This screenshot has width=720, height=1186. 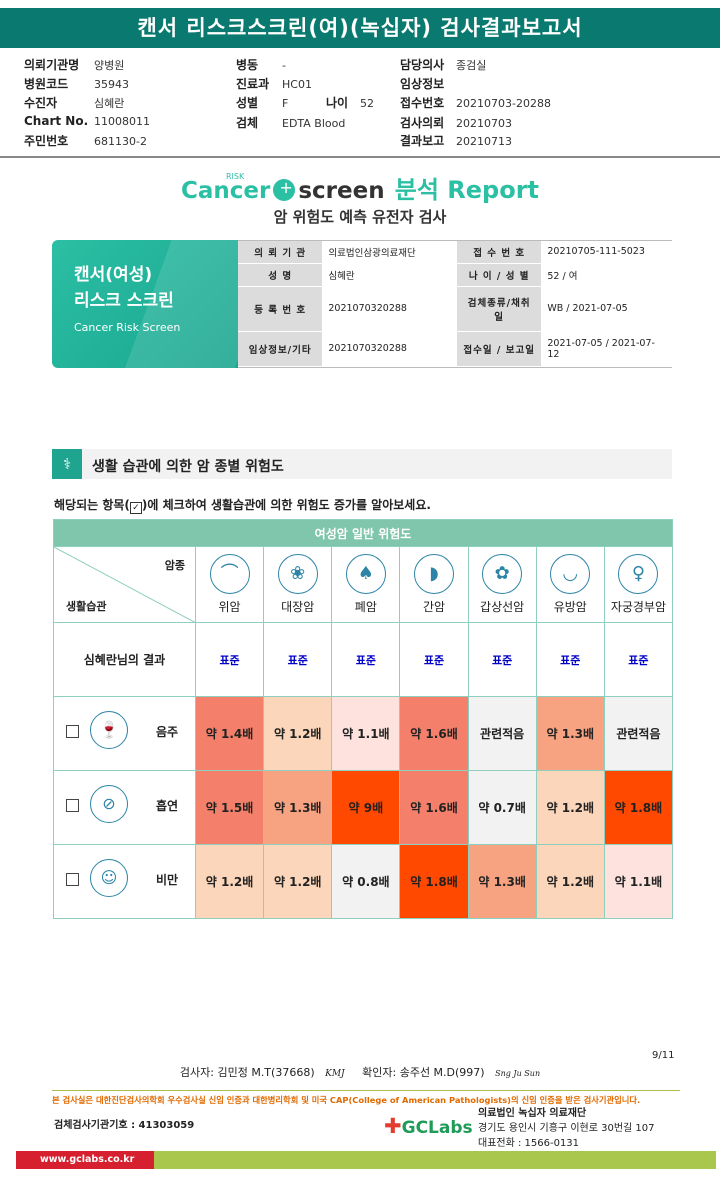 What do you see at coordinates (74, 102) in the screenshot?
I see `info-field: 수진자 심혜란` at bounding box center [74, 102].